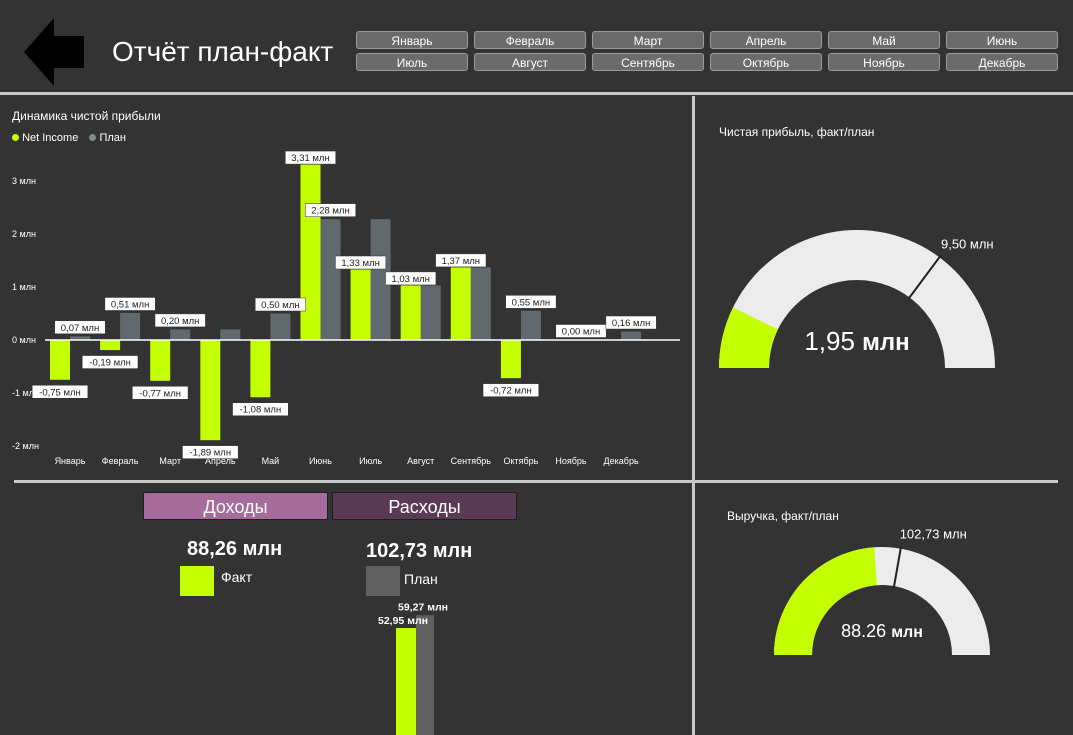 The image size is (1073, 735). Describe the element at coordinates (310, 158) in the screenshot. I see `data-label: 3,31 млн` at that location.